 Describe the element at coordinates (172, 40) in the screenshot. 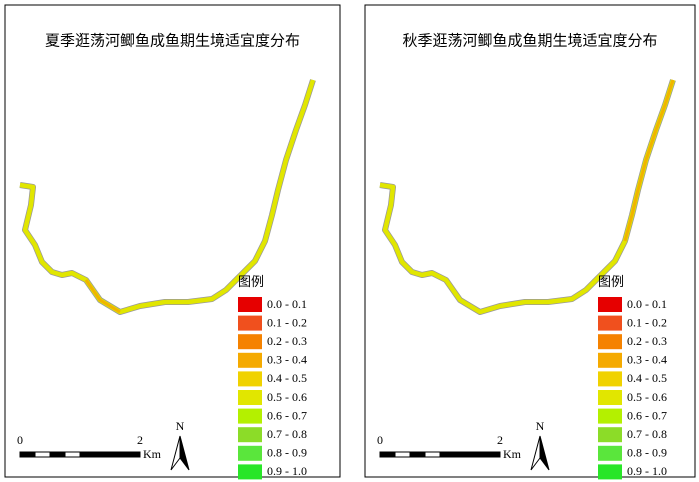

I see `map-title: 夏季逛荡河鲫鱼成鱼期生境适宜度分布` at that location.